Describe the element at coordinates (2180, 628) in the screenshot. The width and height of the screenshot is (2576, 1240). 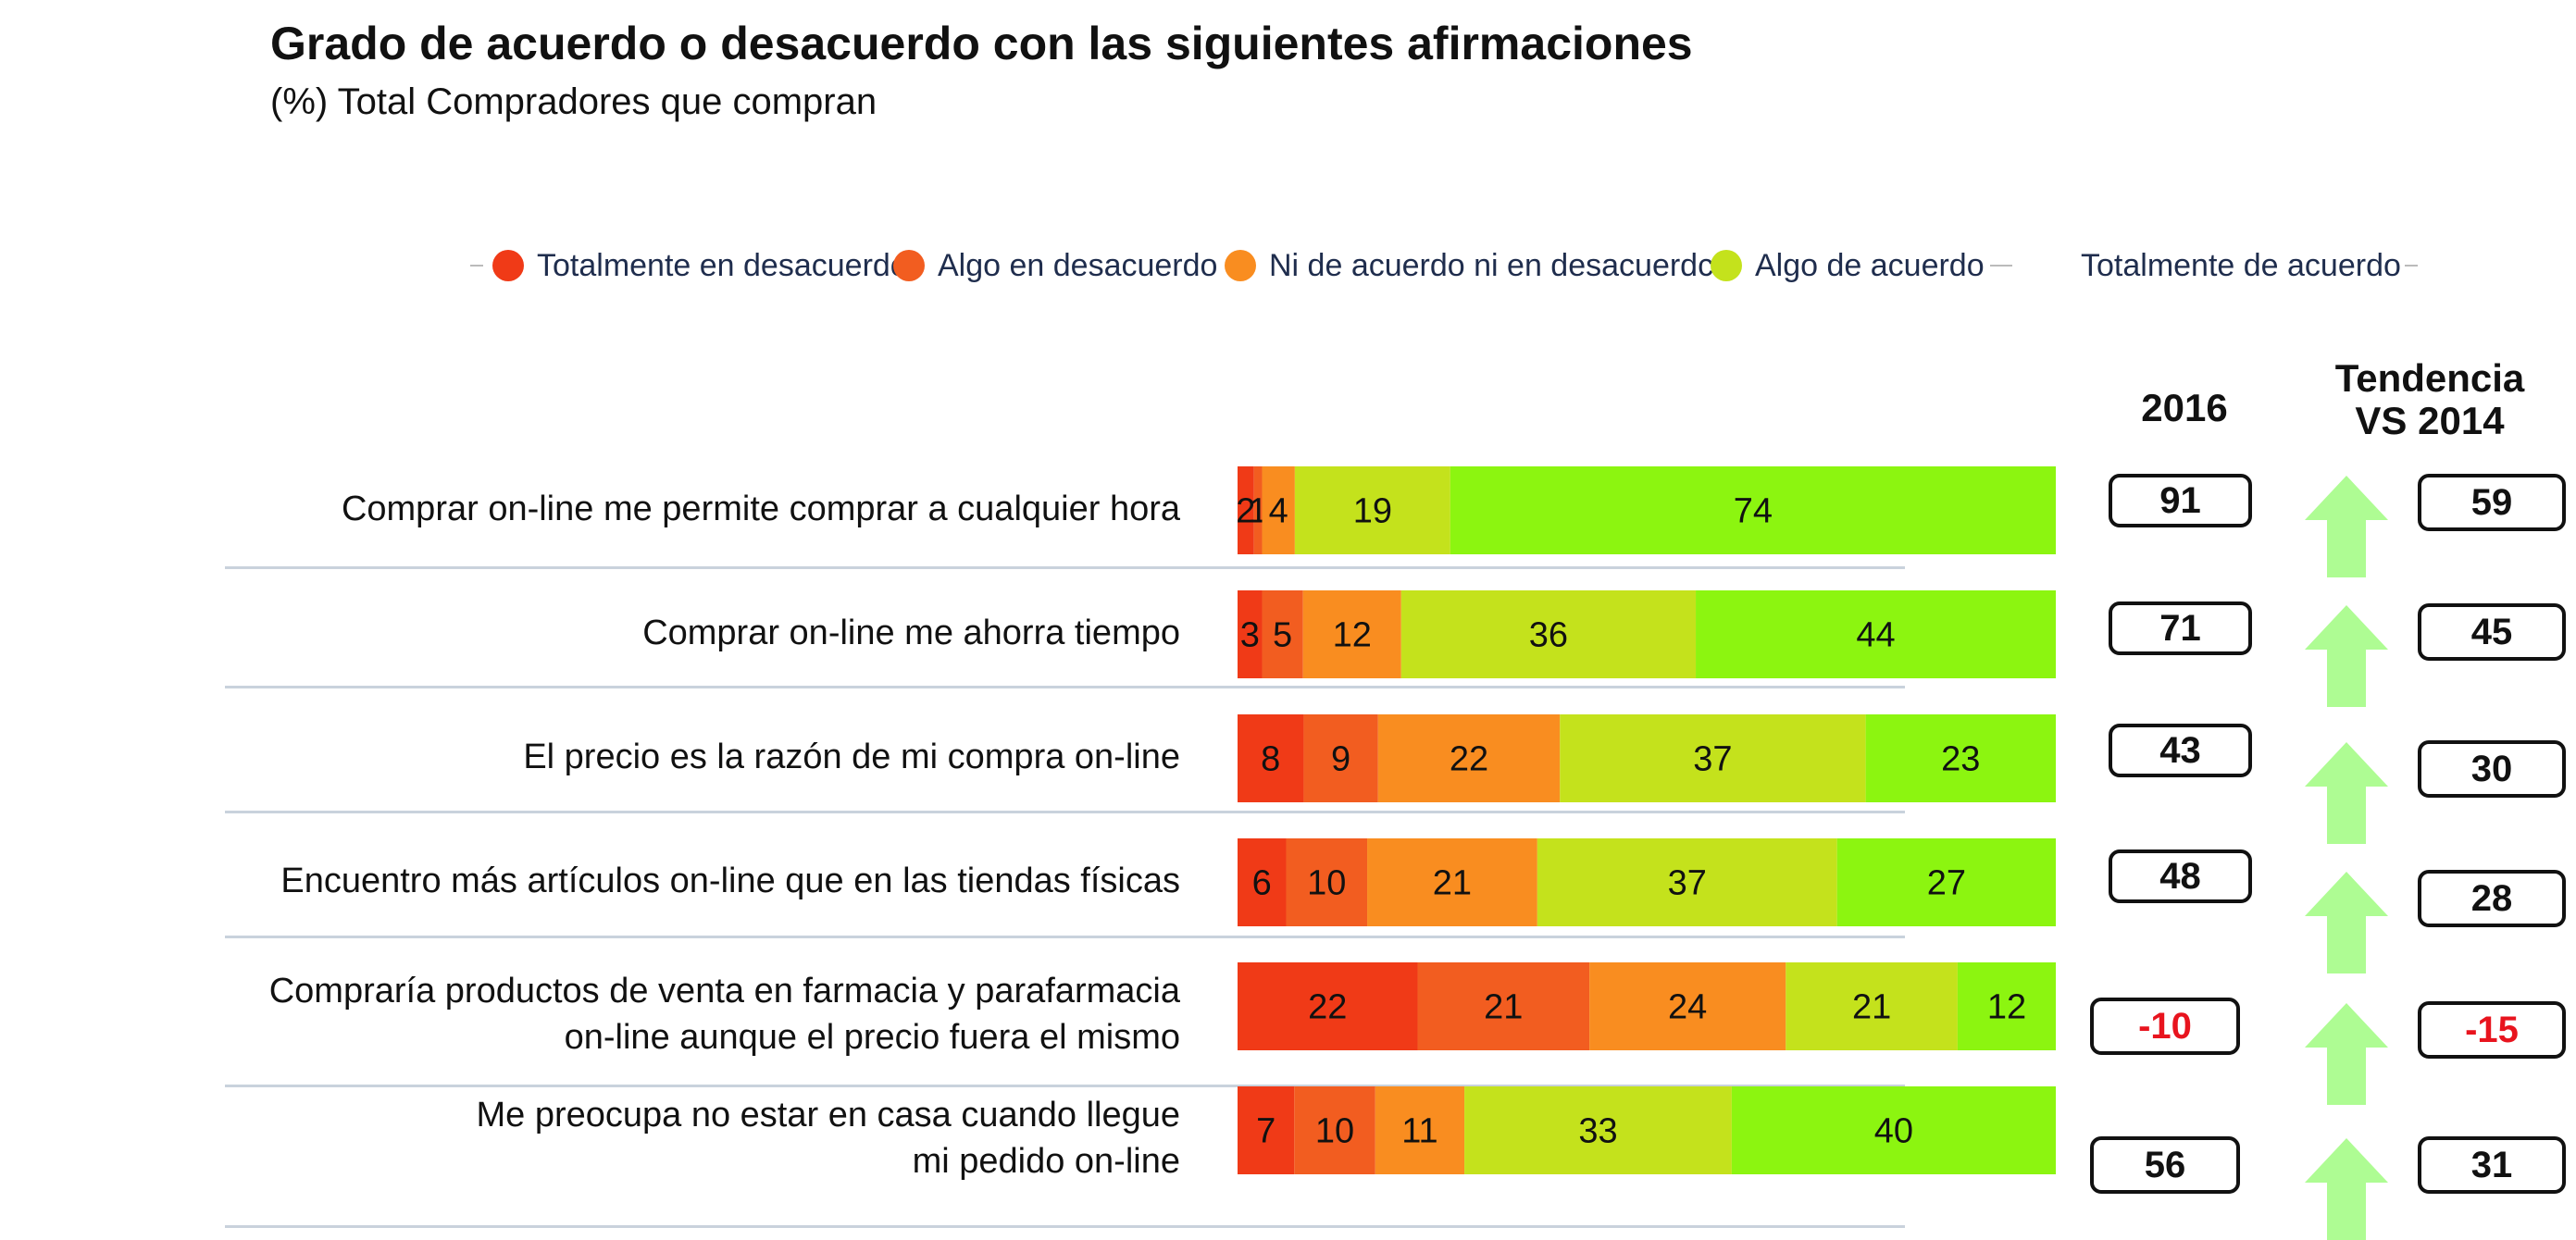
I see `value-2016-box: 71` at that location.